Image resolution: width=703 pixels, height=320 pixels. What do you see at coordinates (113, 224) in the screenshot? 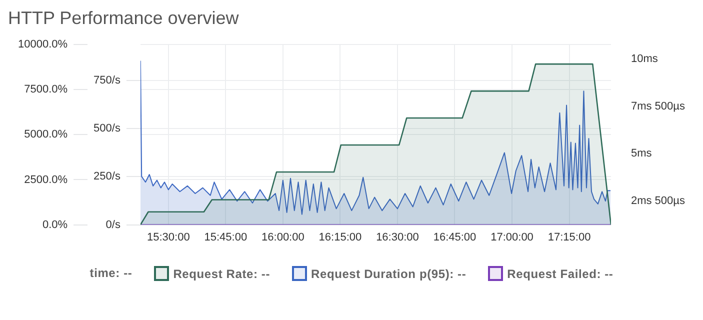
I see `y-tick-label: 0/s` at bounding box center [113, 224].